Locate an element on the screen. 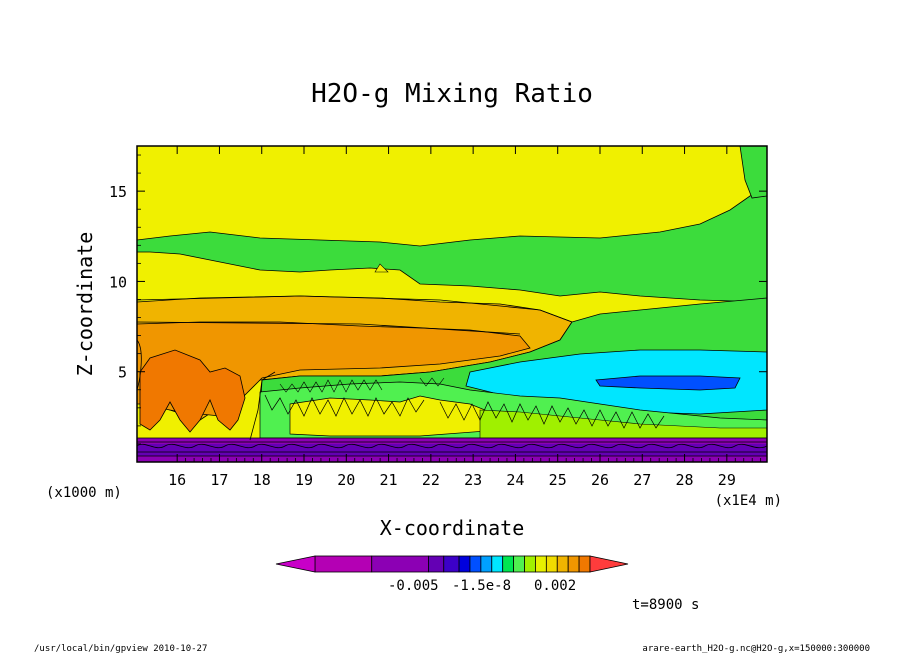 This screenshot has height=654, width=904. spiky-contours is located at coordinates (464, 411).